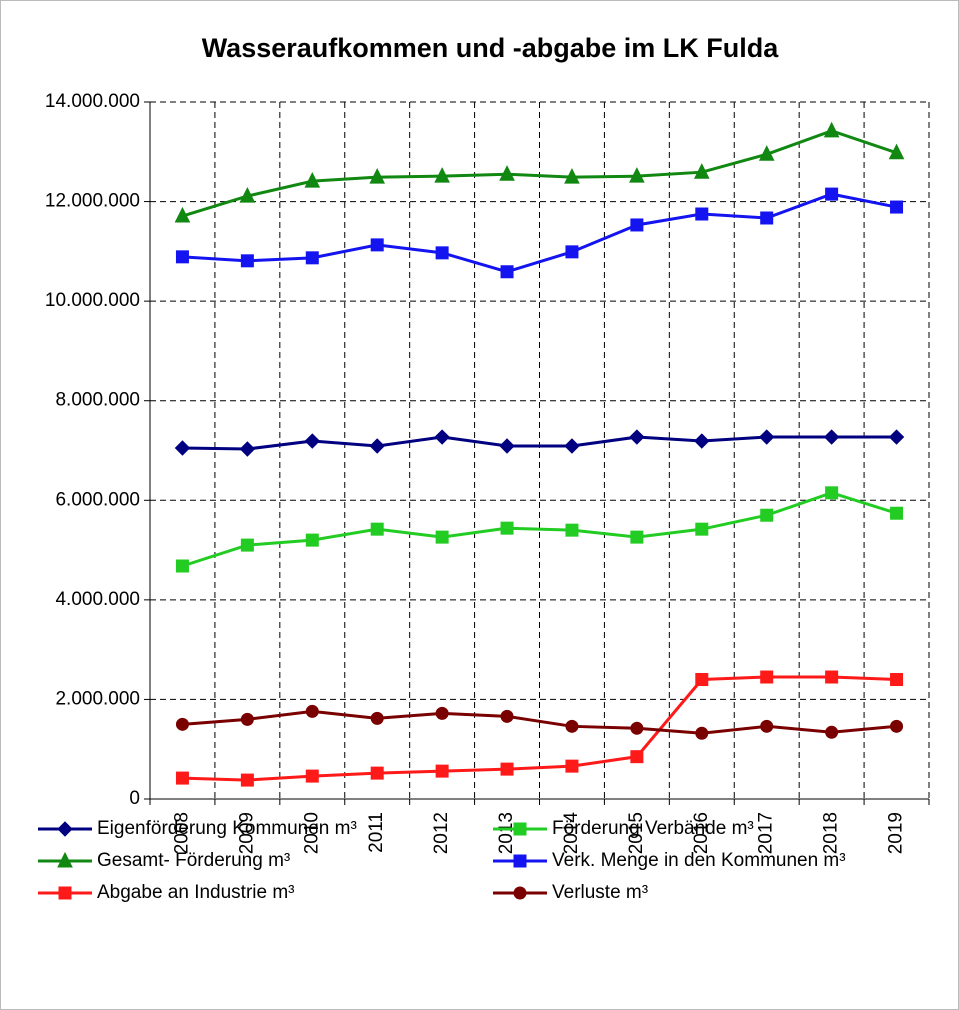  Describe the element at coordinates (246, 833) in the screenshot. I see `x-tick-label: 2009` at that location.